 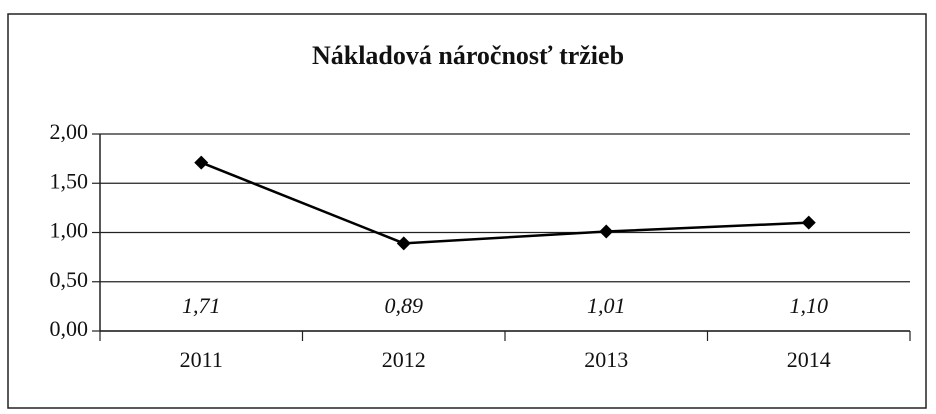 What do you see at coordinates (809, 359) in the screenshot?
I see `x-tick-label: 2014` at bounding box center [809, 359].